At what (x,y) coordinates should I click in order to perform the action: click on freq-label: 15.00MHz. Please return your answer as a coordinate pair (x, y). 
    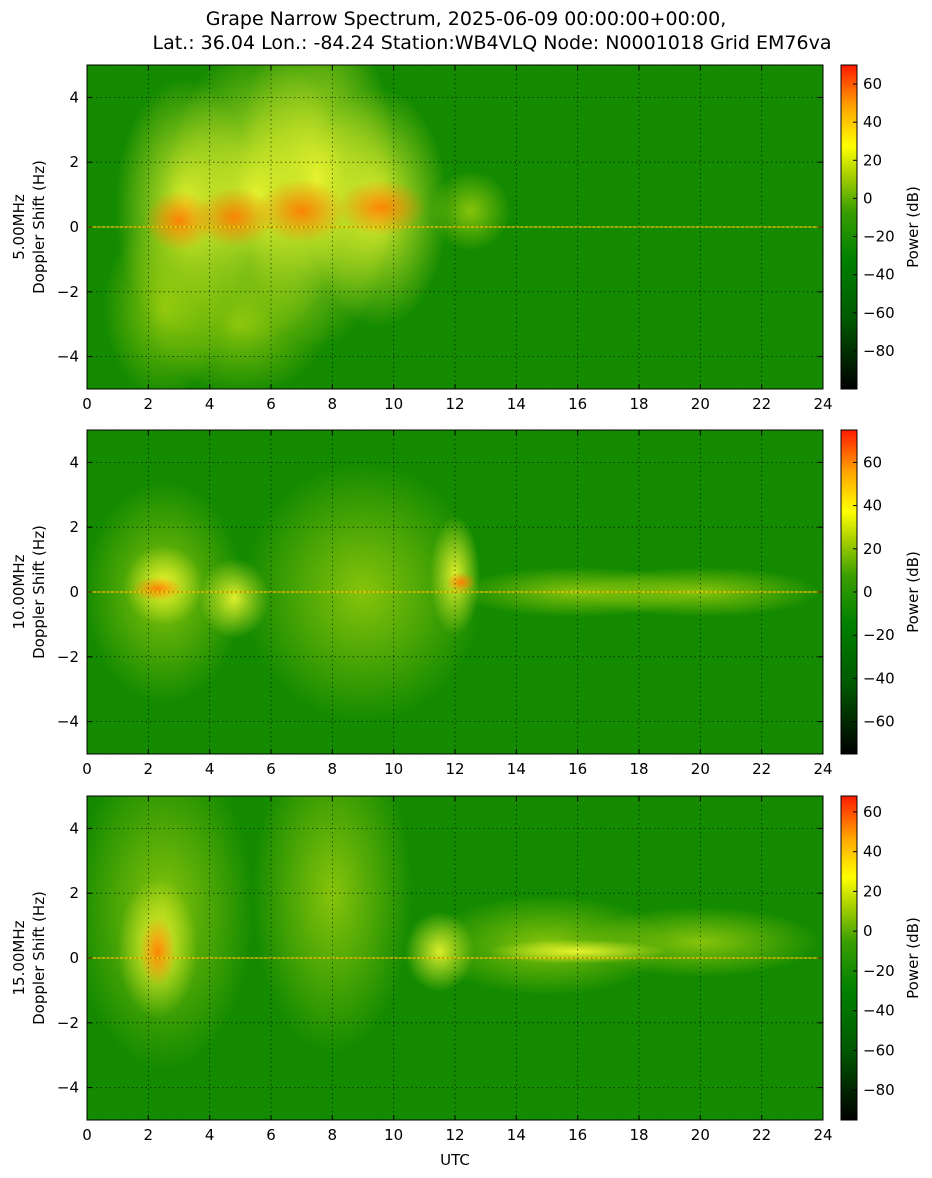
    Looking at the image, I should click on (19, 957).